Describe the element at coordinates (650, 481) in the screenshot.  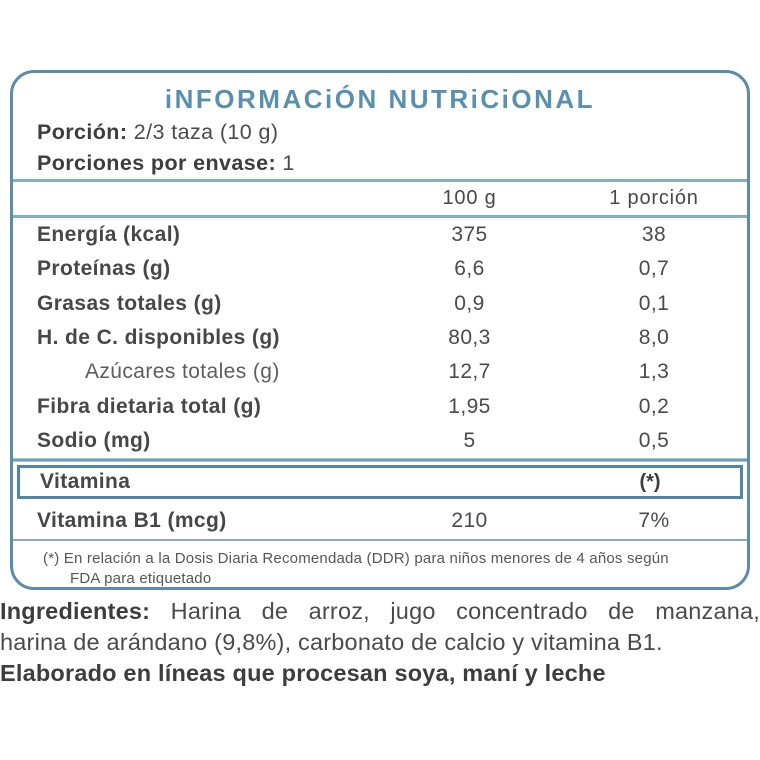
I see `vitamin-footnote-marker: (*)` at that location.